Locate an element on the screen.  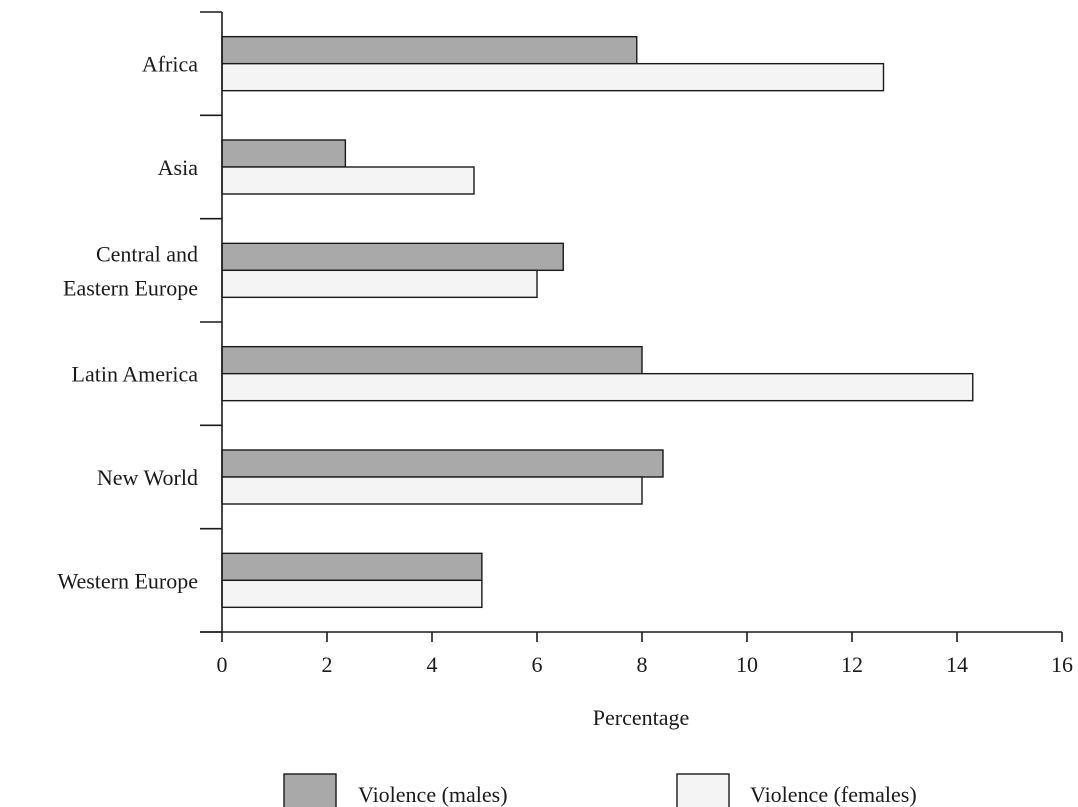
legend-label-females: Violence (females) is located at coordinates (833, 794).